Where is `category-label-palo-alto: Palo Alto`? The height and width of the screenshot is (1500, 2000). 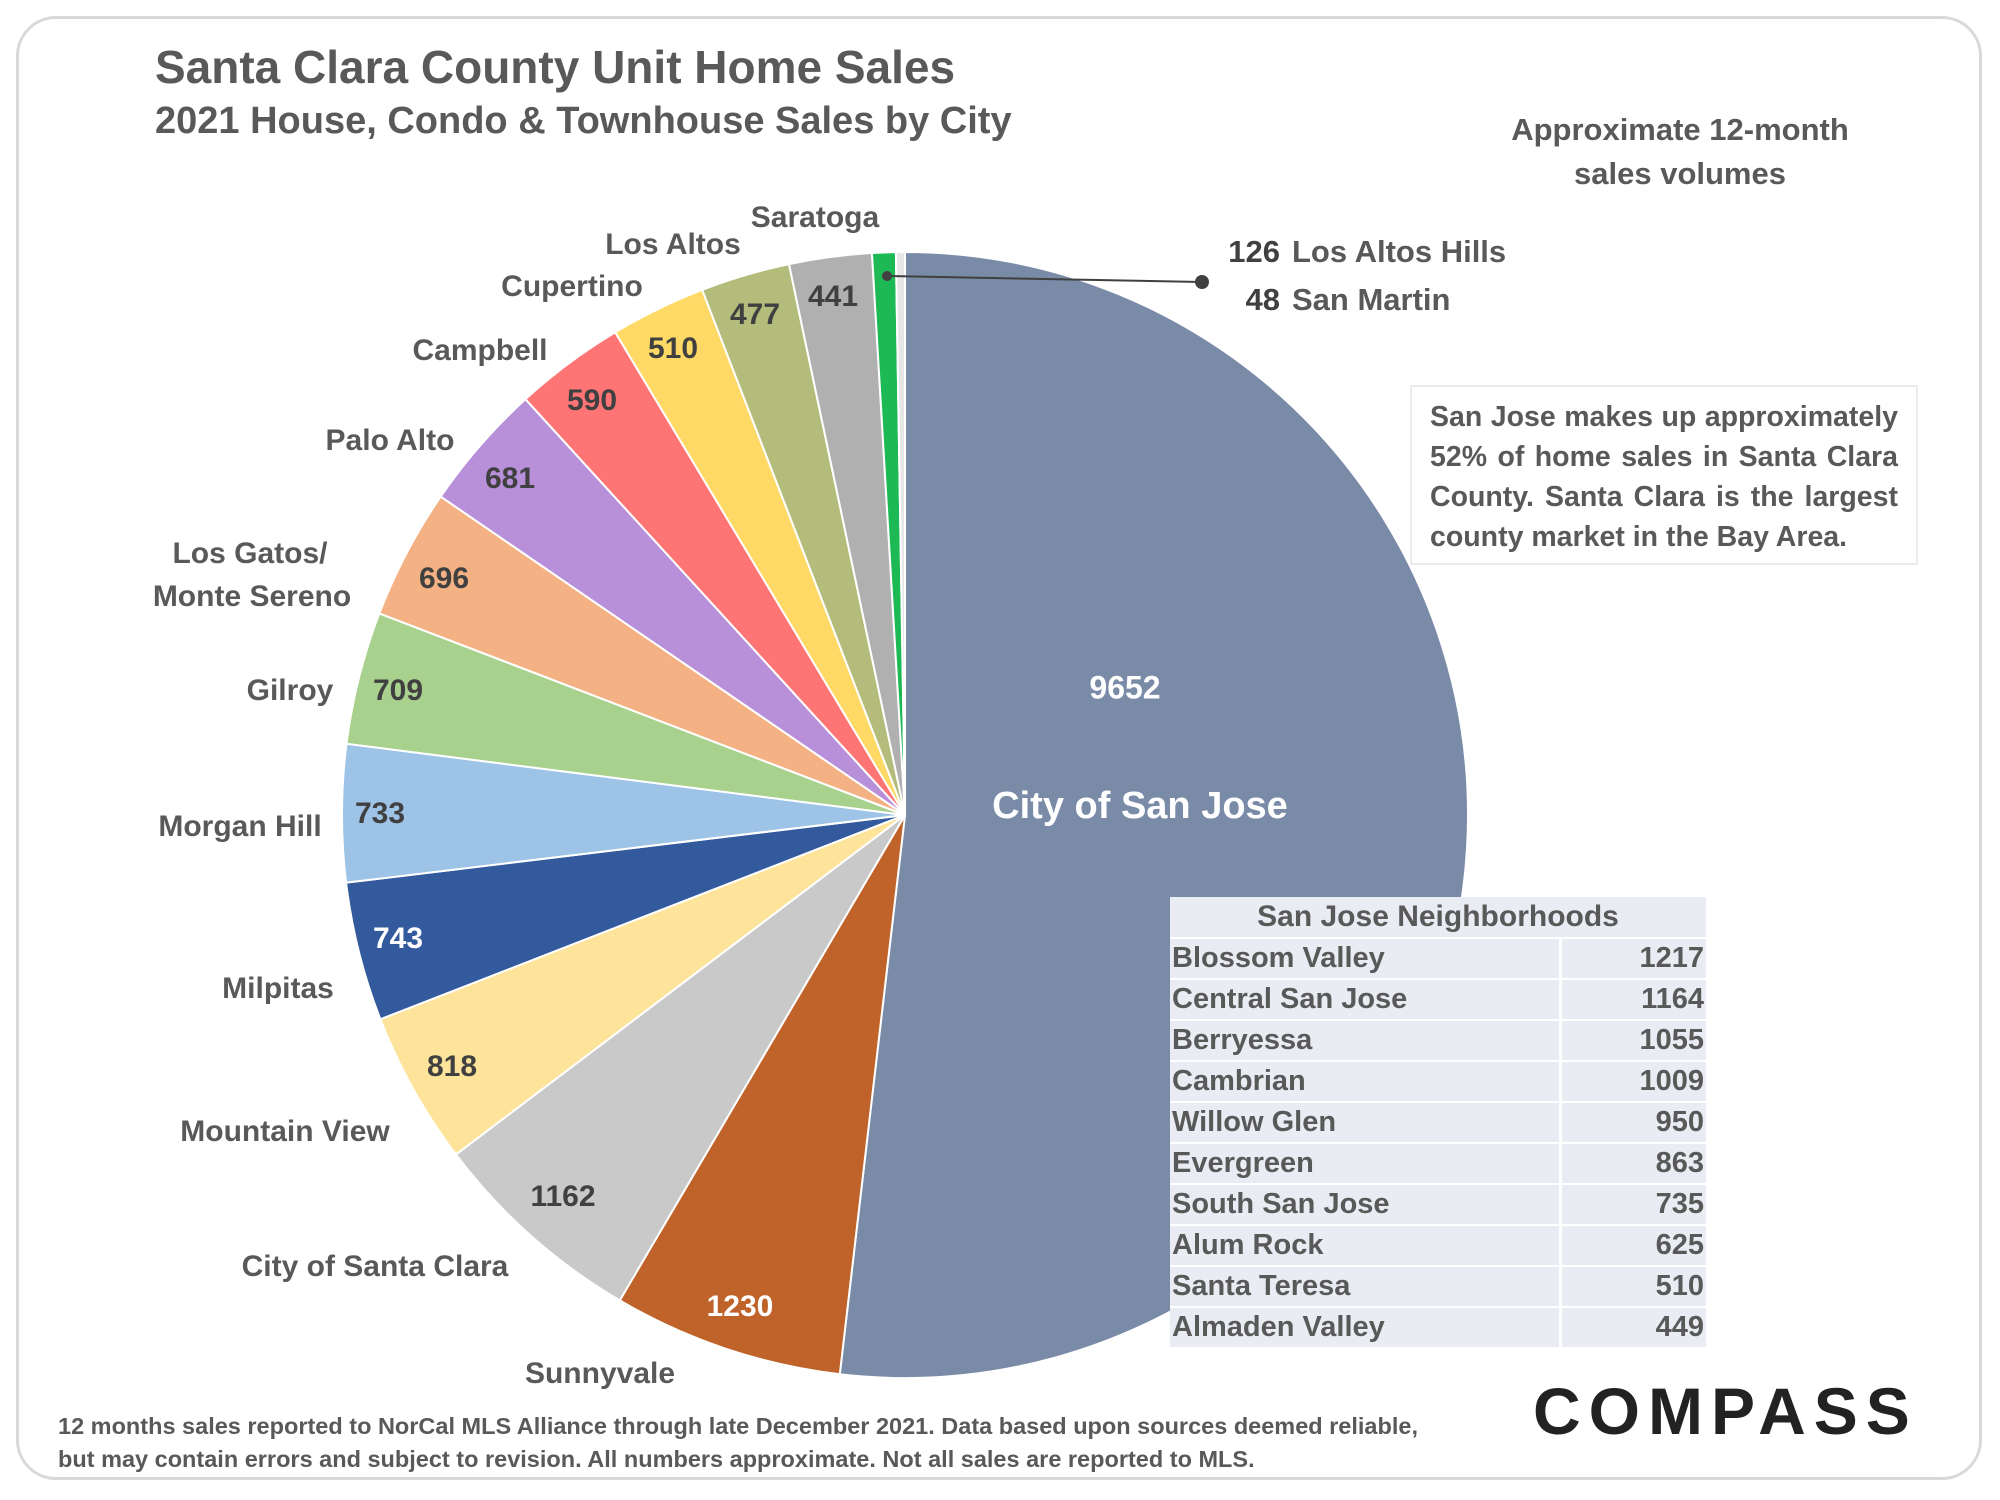
category-label-palo-alto: Palo Alto is located at coordinates (390, 440).